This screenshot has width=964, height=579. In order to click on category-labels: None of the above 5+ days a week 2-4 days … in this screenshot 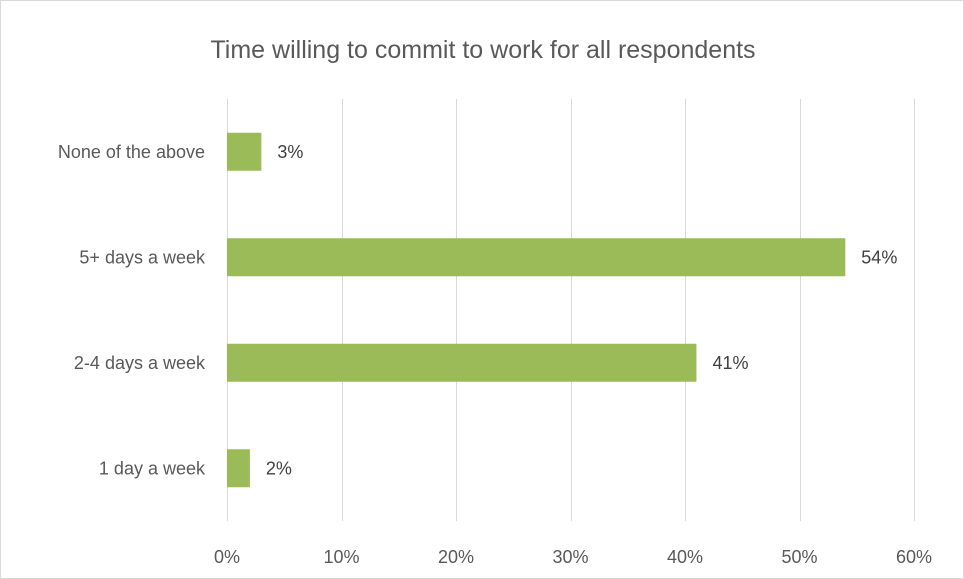, I will do `click(132, 310)`.